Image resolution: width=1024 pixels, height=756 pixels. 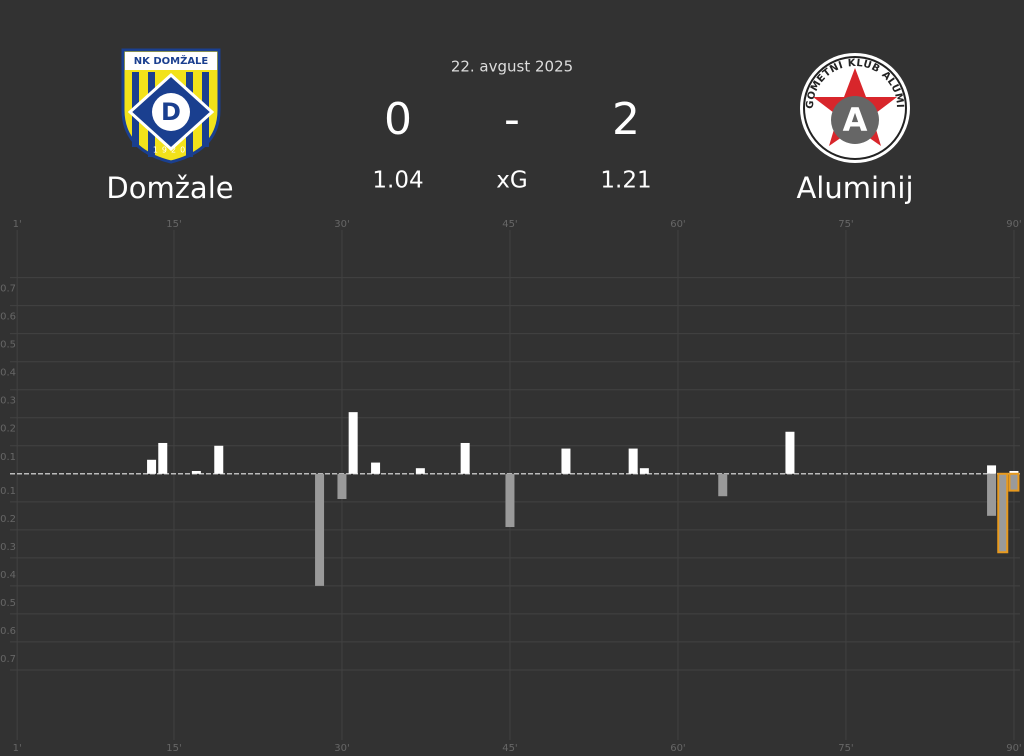 What do you see at coordinates (511, 181) in the screenshot?
I see `xg-label: xG` at bounding box center [511, 181].